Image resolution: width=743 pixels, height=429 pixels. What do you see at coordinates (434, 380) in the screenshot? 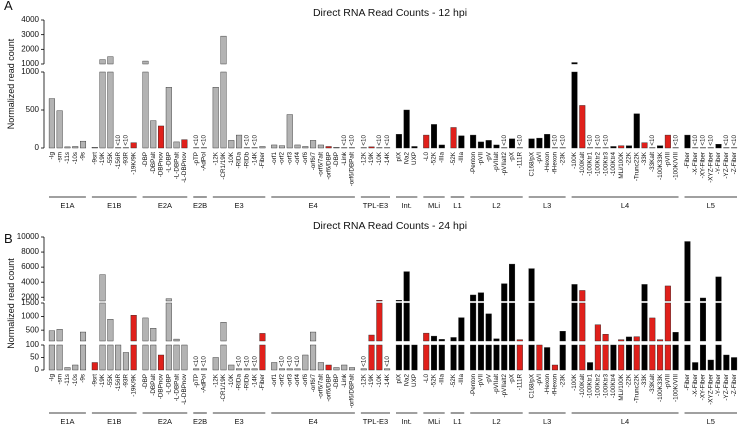
I see `x-tick-label: -52K` at bounding box center [434, 380].